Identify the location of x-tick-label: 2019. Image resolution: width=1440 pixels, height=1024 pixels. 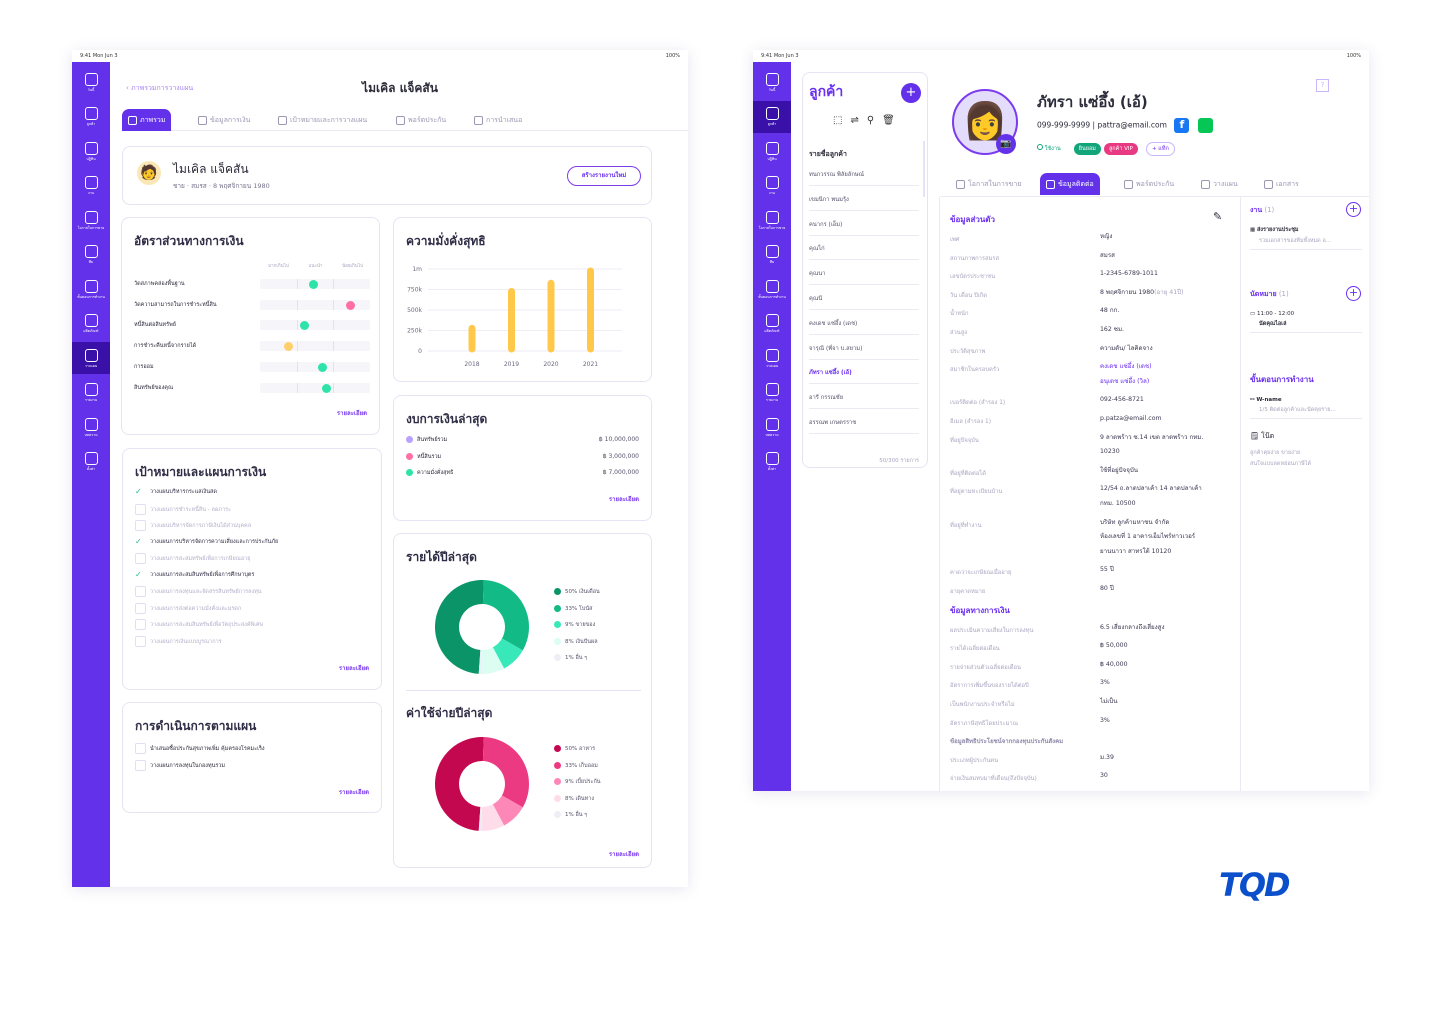
(511, 364).